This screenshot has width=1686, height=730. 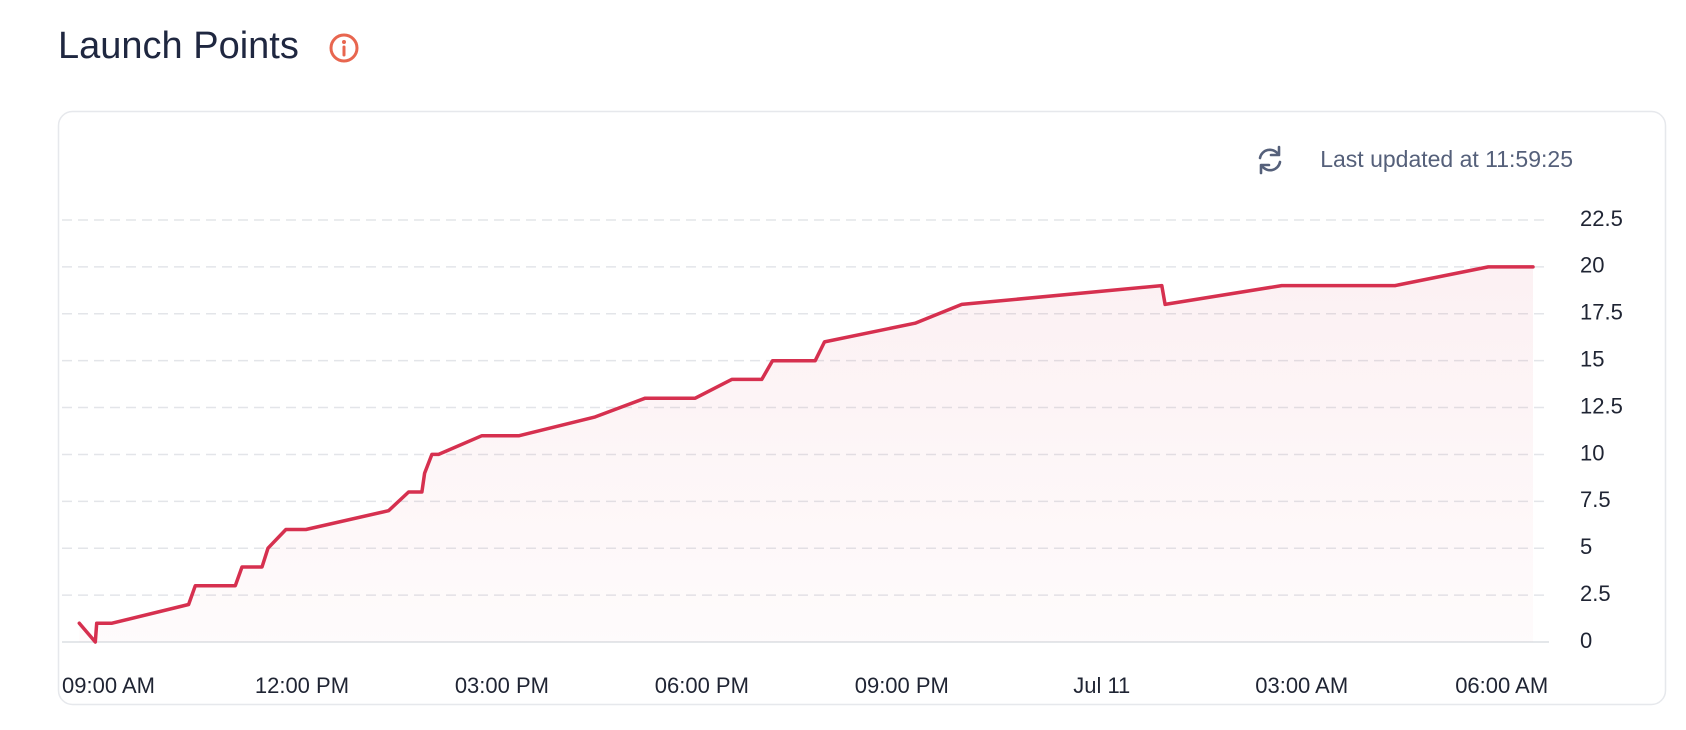 What do you see at coordinates (502, 685) in the screenshot?
I see `x-tick-label: 03:00 PM` at bounding box center [502, 685].